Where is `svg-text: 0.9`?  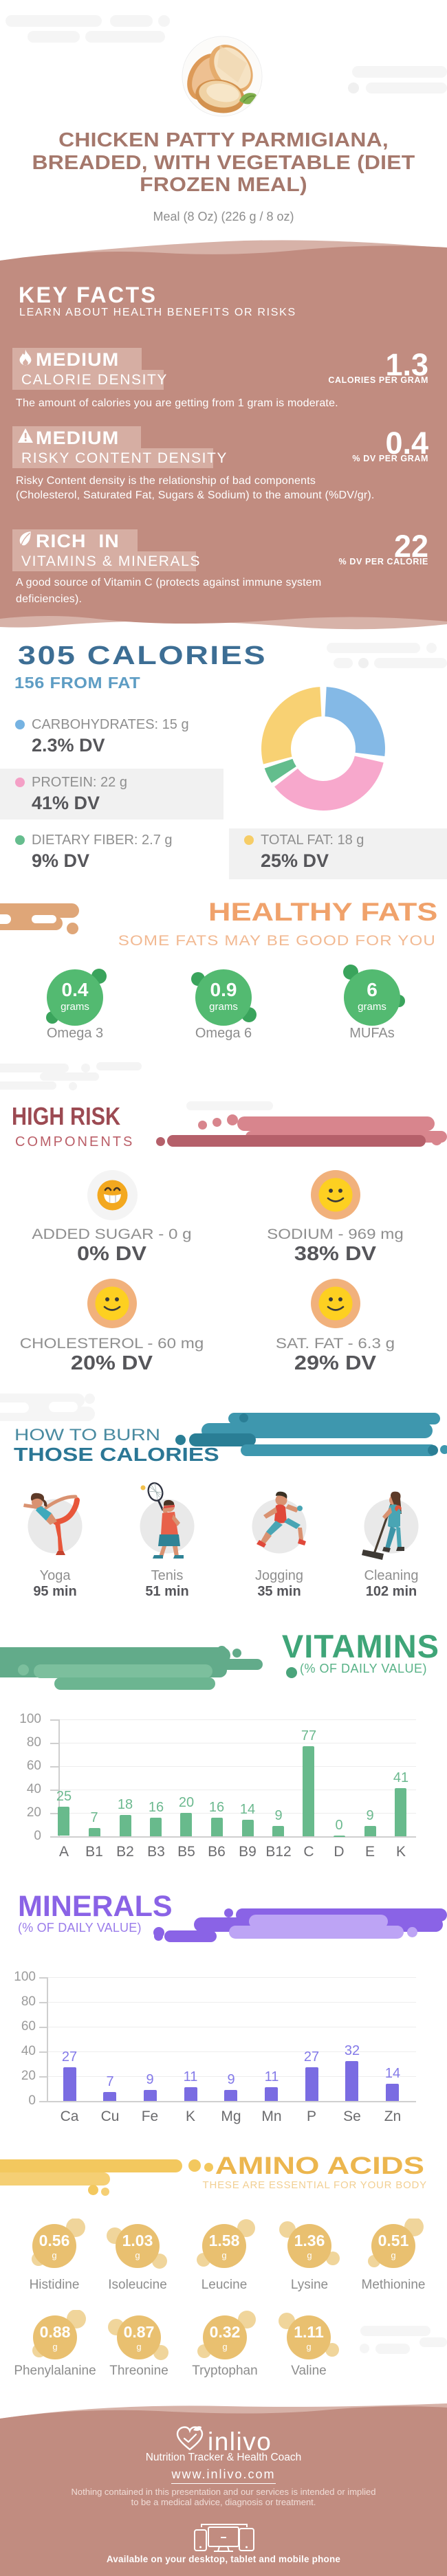 svg-text: 0.9 is located at coordinates (223, 989).